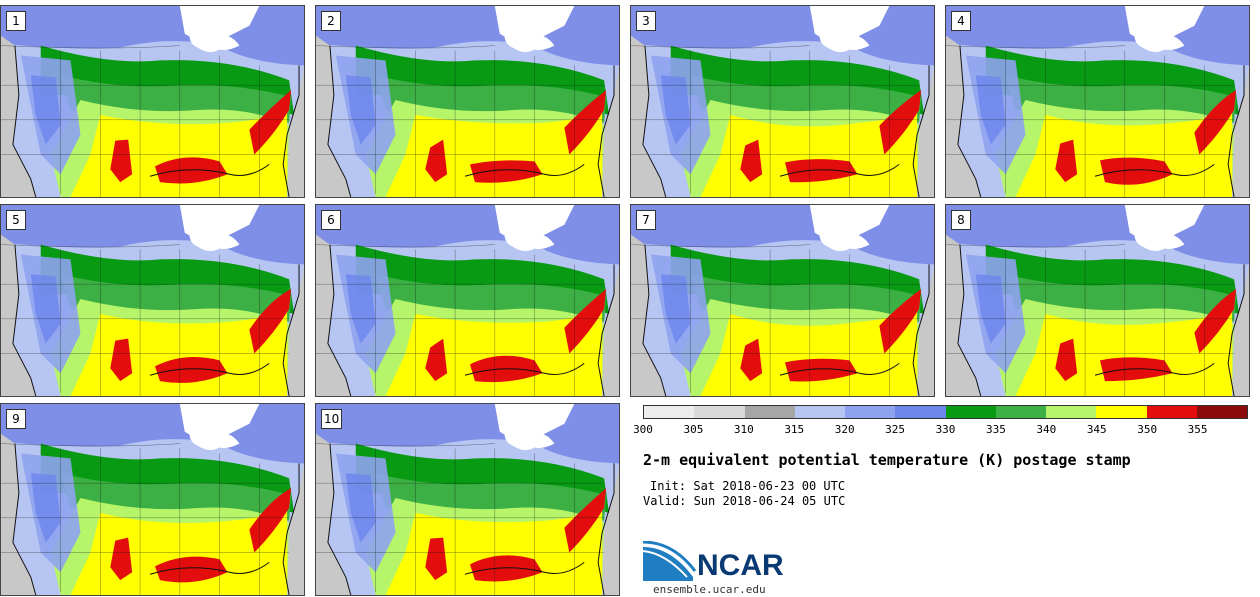 The image size is (1260, 597). I want to click on ensemble-member-map: 9, so click(152, 499).